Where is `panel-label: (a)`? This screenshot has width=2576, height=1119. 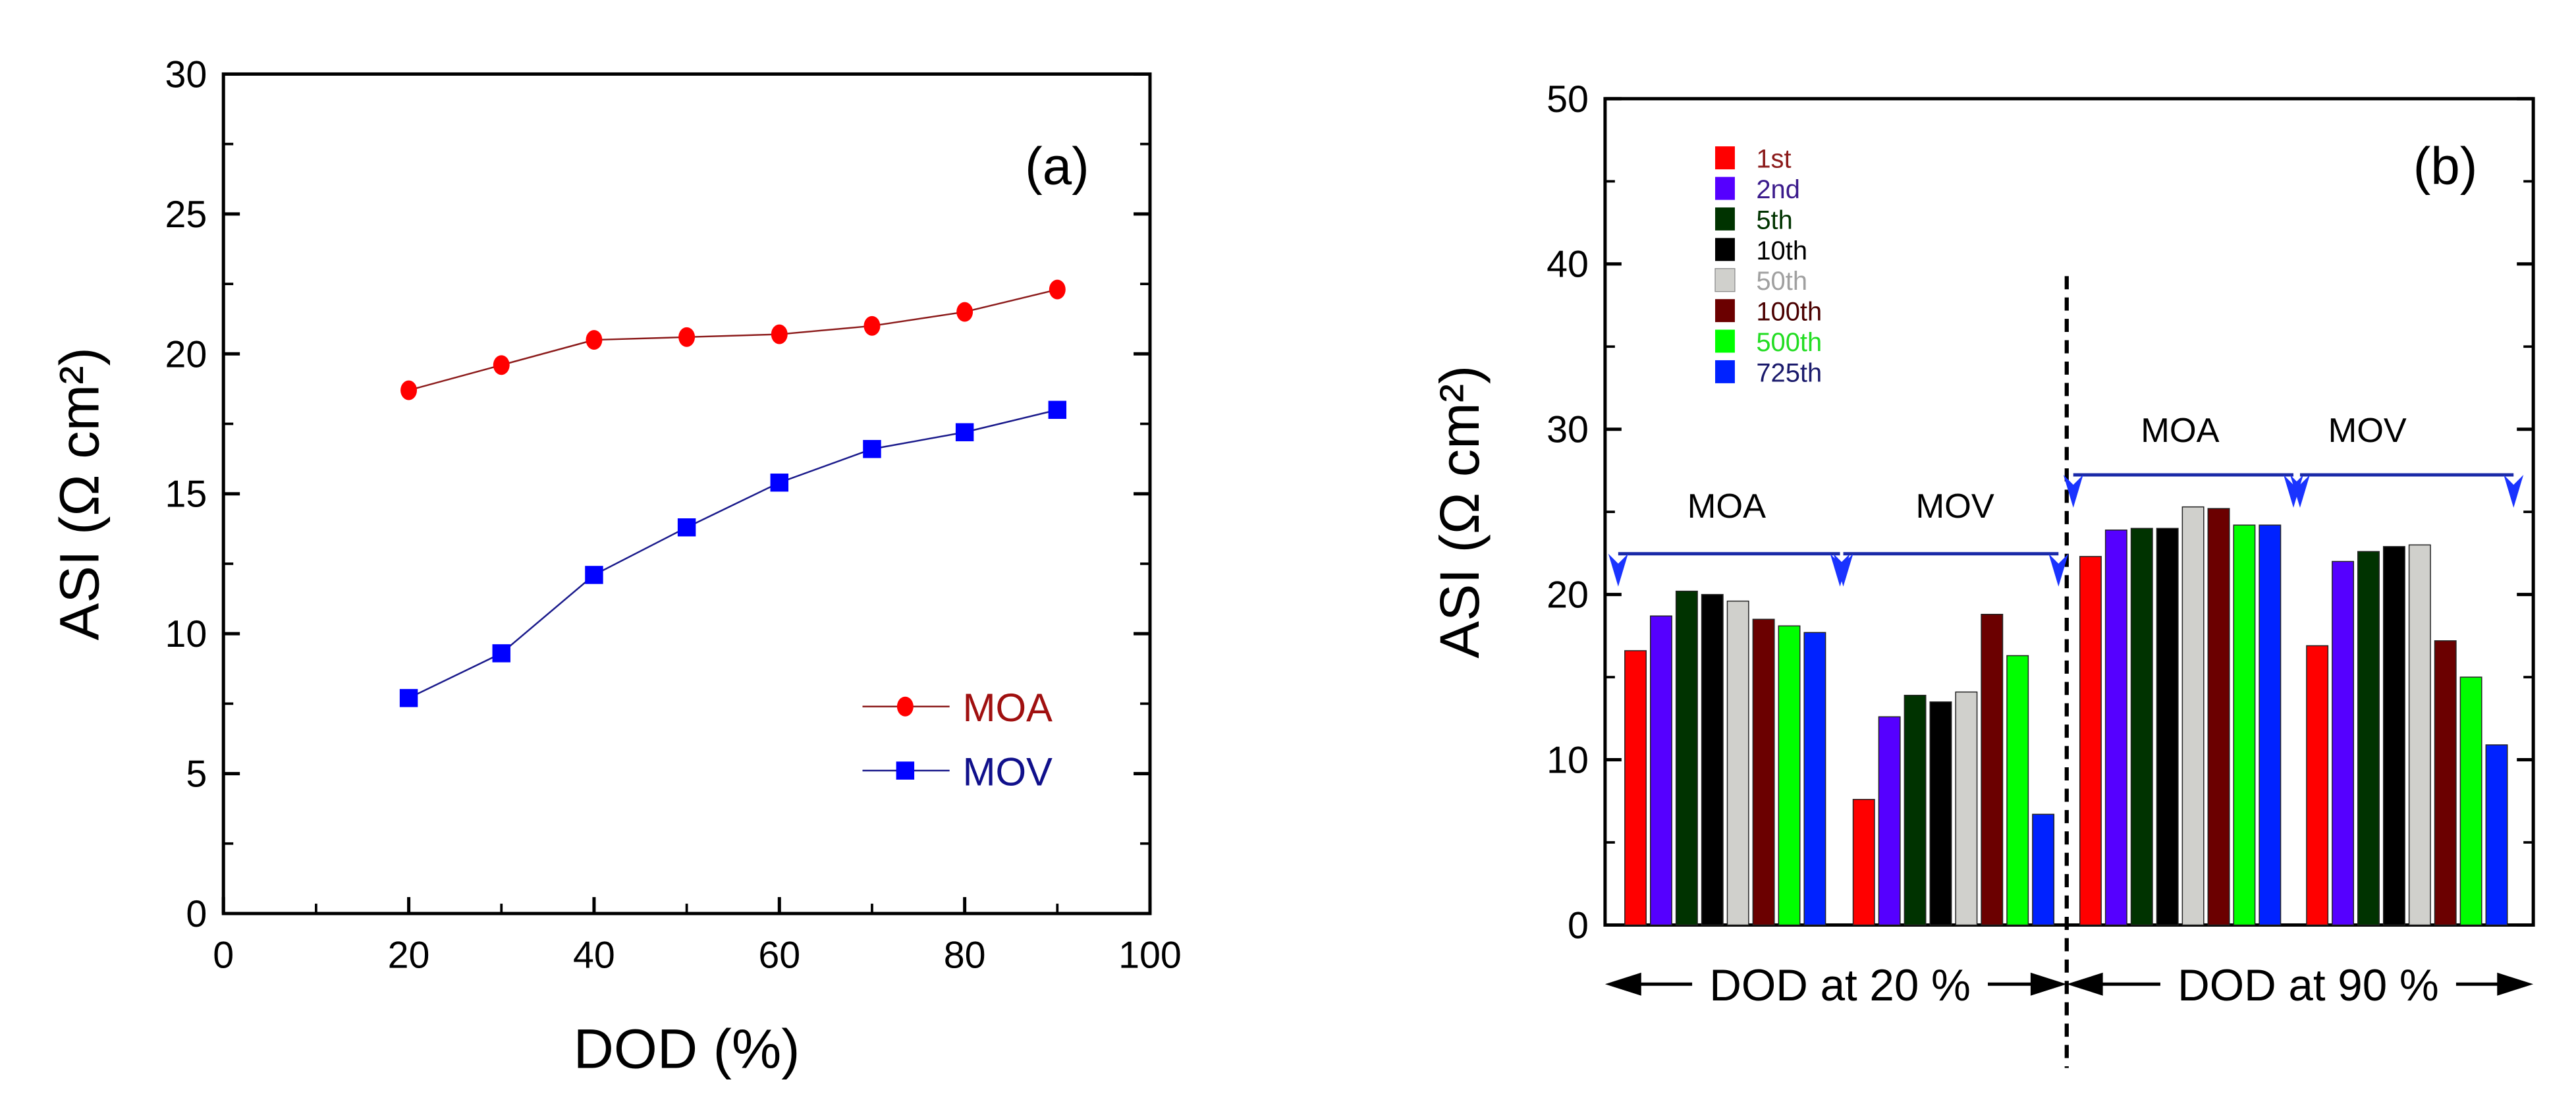 panel-label: (a) is located at coordinates (1057, 166).